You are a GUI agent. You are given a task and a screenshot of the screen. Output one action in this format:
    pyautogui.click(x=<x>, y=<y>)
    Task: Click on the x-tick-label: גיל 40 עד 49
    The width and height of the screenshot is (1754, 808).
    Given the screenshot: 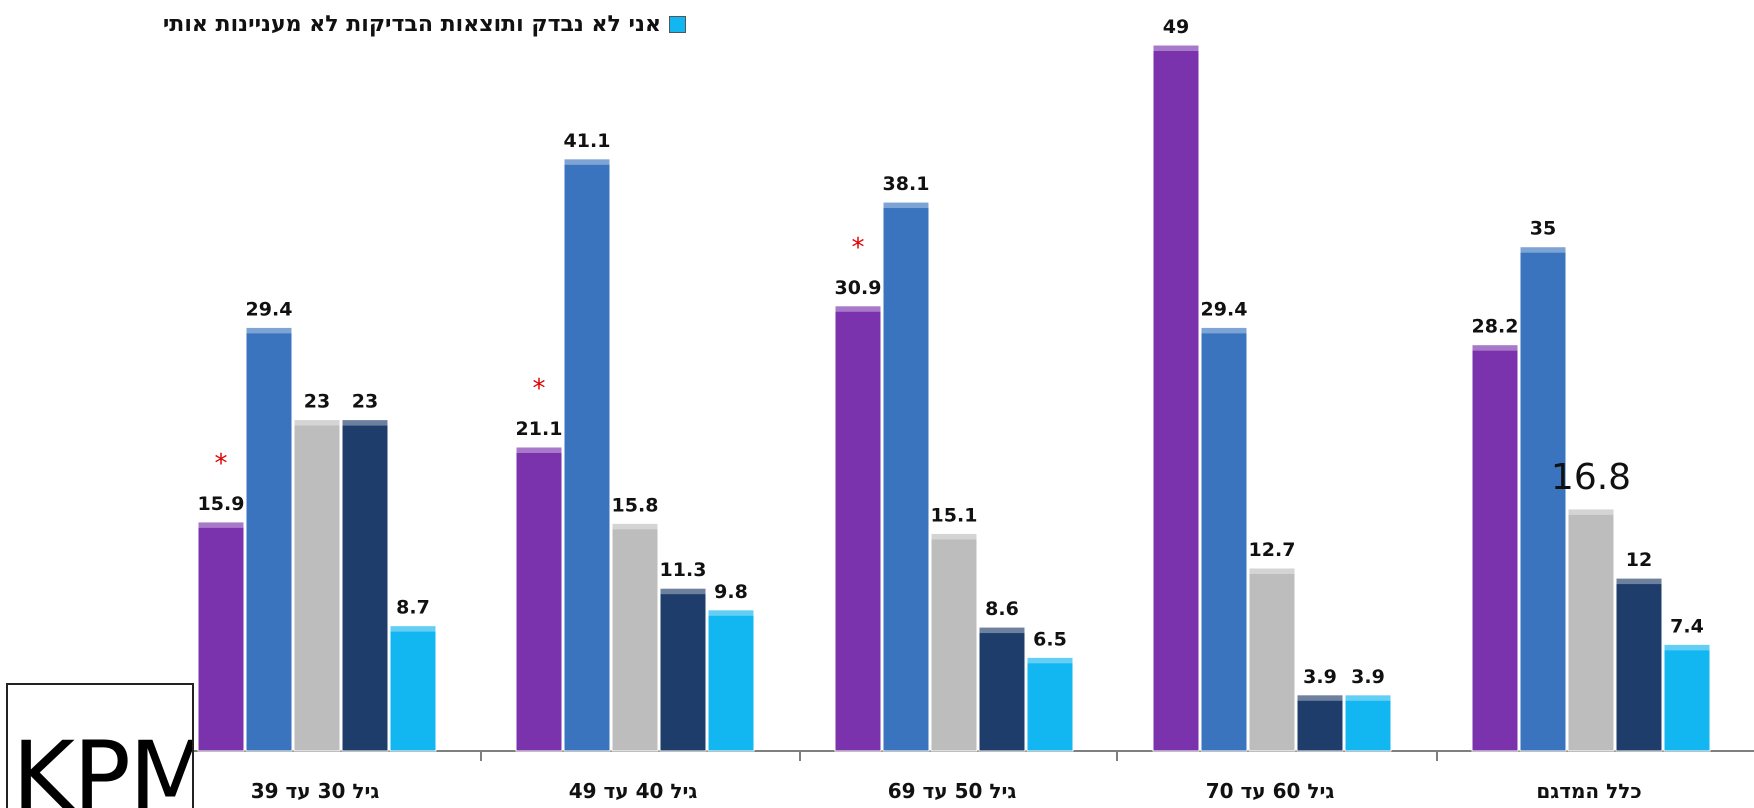 What is the action you would take?
    pyautogui.click(x=633, y=791)
    